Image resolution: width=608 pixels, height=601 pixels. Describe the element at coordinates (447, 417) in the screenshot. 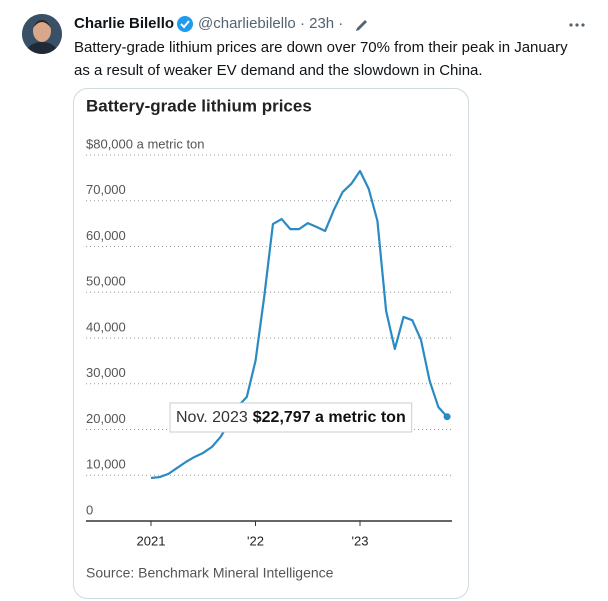

I see `last-point` at that location.